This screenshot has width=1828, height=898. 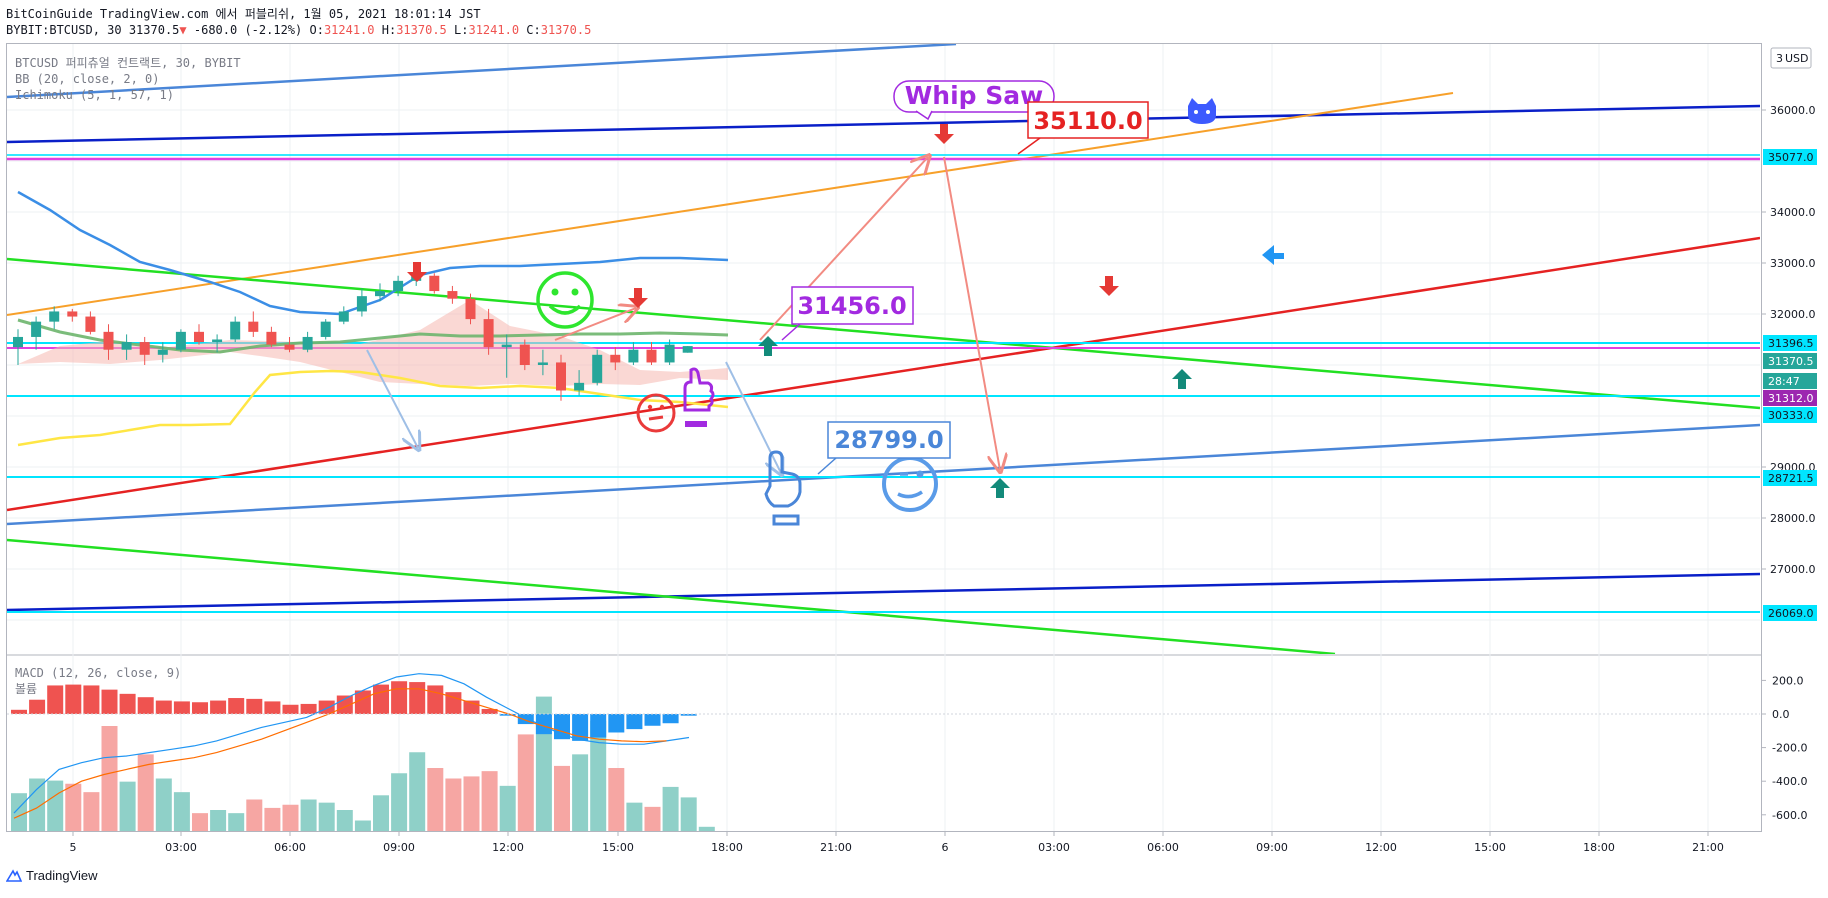 I want to click on thumbs-icon, so click(x=699, y=397).